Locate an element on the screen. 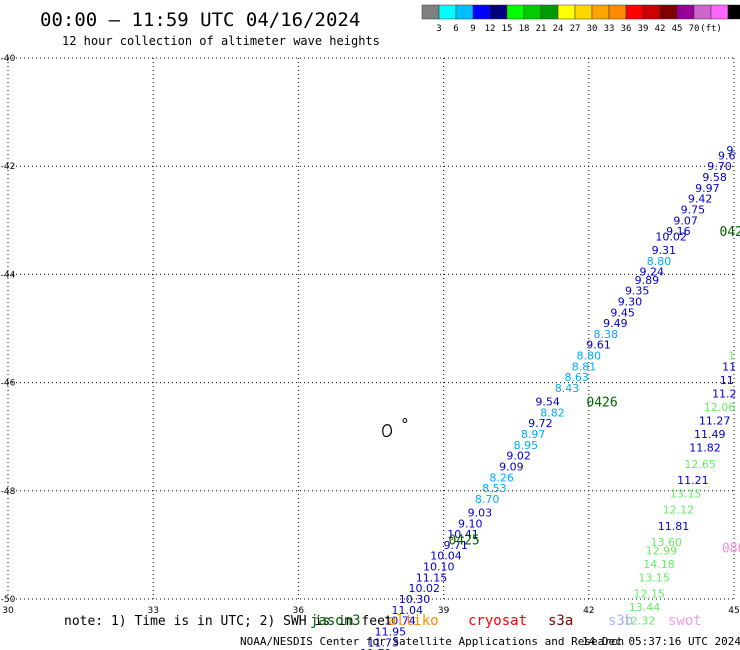 The height and width of the screenshot is (650, 740). wave-height-point: 10.02 is located at coordinates (424, 588).